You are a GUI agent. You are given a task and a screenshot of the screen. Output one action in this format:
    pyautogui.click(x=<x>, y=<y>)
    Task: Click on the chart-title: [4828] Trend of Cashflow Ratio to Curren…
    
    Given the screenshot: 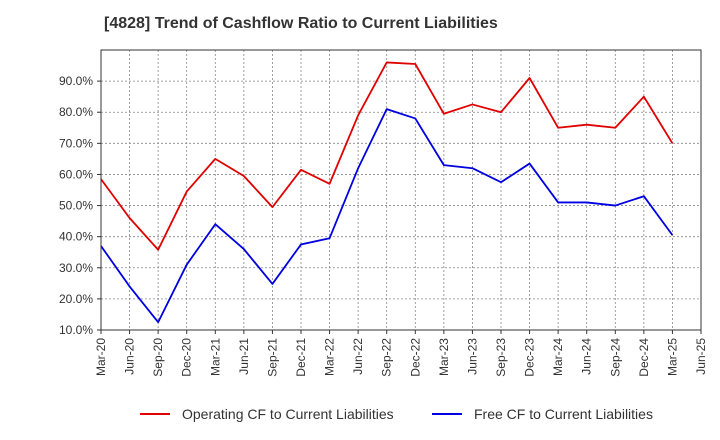 What is the action you would take?
    pyautogui.click(x=301, y=23)
    